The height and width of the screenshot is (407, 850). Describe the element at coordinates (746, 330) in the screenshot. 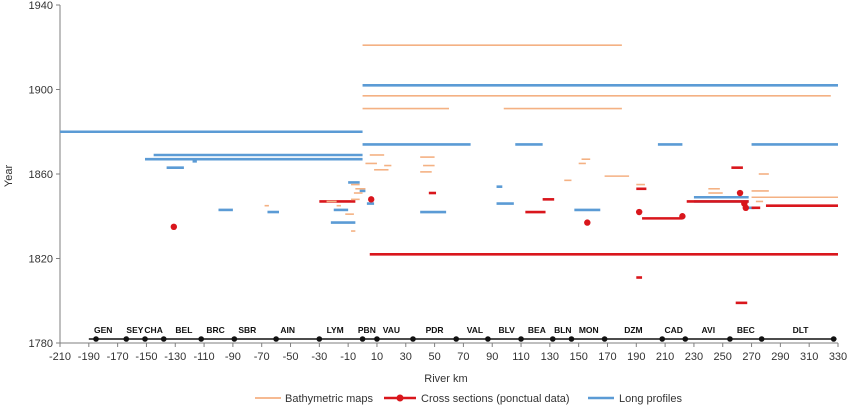

I see `sector-label: BEC` at that location.